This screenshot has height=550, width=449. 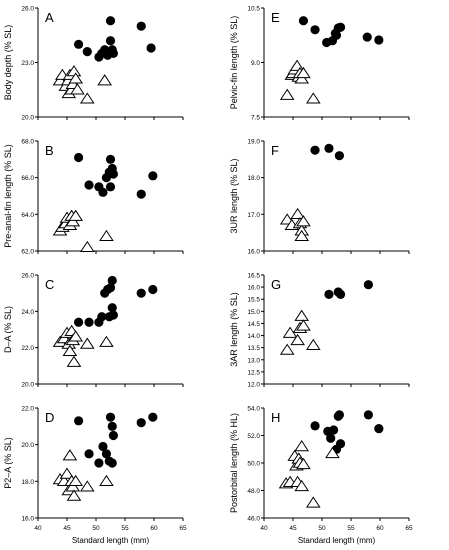 What do you see at coordinates (8, 196) in the screenshot?
I see `y-axis-label: Pre-anal-fin length (% SL)` at bounding box center [8, 196].